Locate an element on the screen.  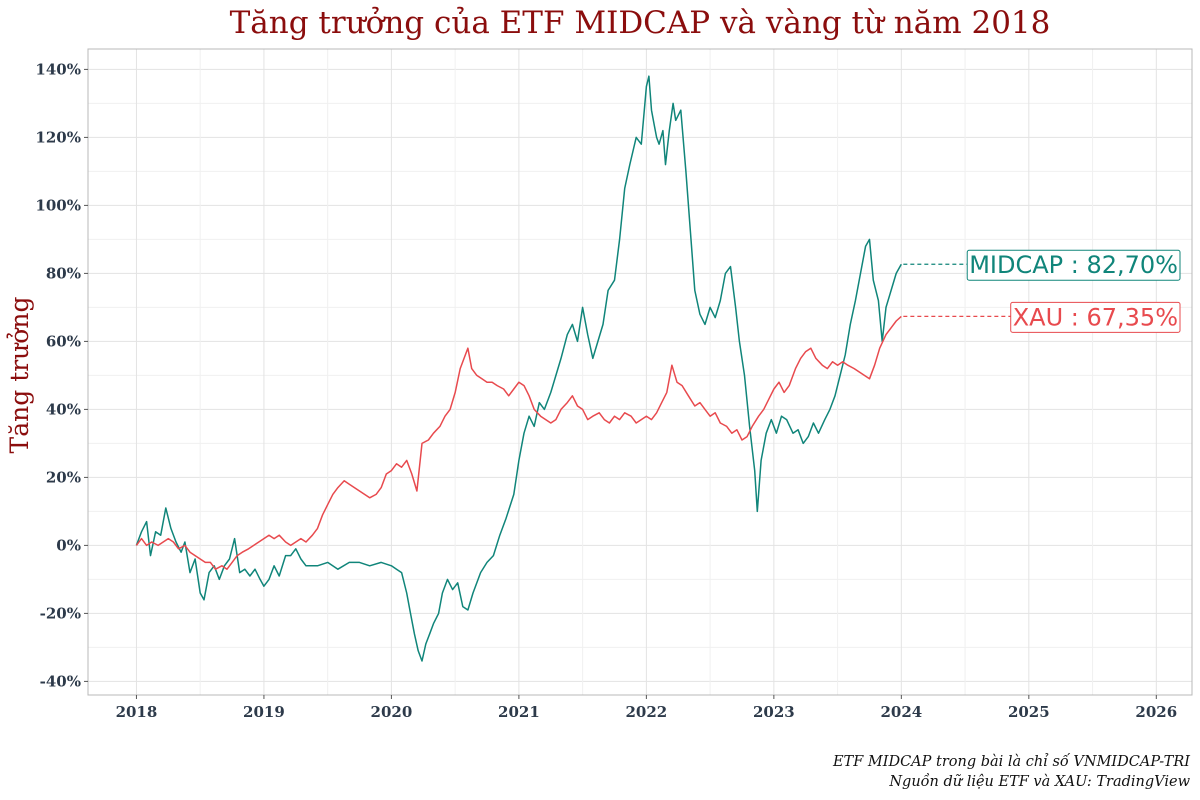
midcap-label-box is located at coordinates (1073, 265).